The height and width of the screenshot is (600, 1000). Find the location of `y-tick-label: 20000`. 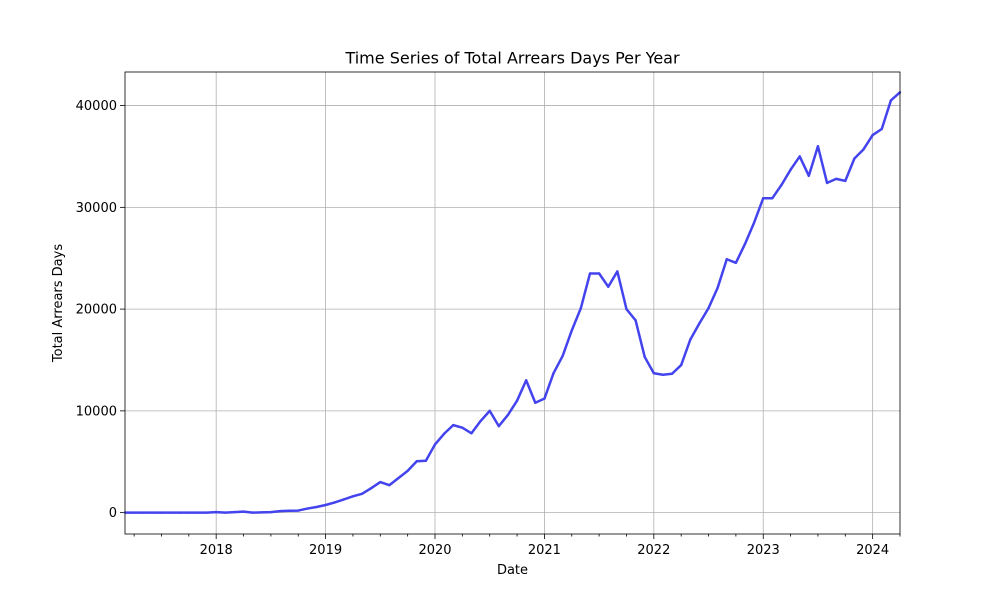

y-tick-label: 20000 is located at coordinates (96, 310).